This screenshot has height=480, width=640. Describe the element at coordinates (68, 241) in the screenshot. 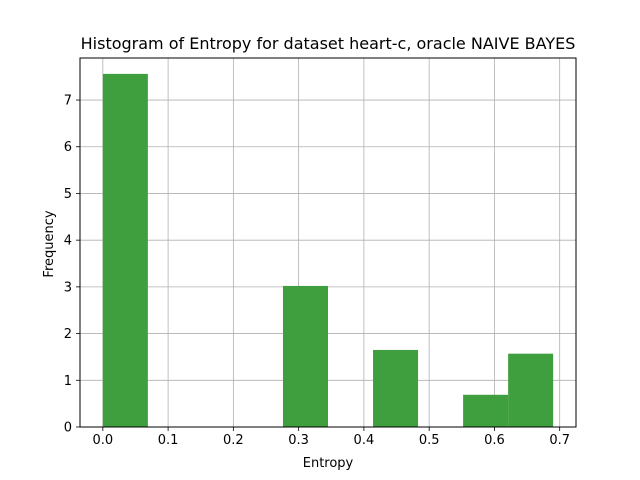

I see `y-tick-label: 4` at that location.